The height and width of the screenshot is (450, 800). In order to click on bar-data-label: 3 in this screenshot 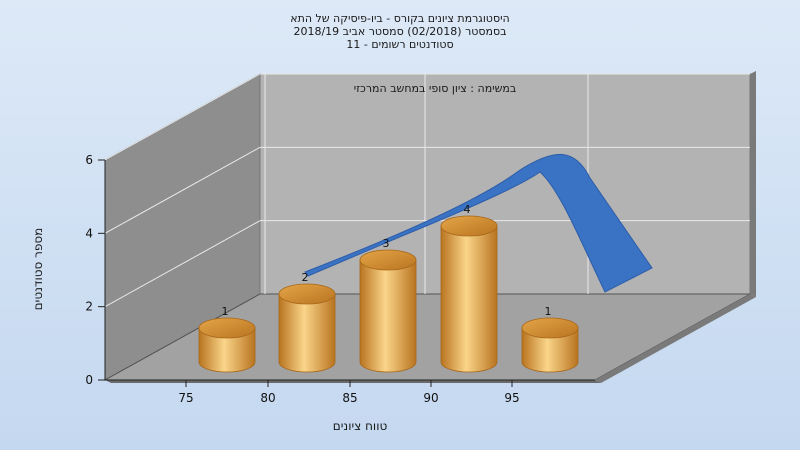, I will do `click(386, 243)`.